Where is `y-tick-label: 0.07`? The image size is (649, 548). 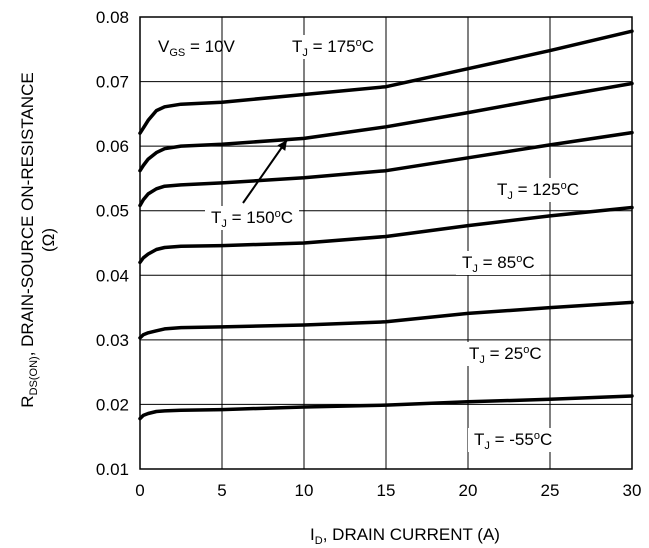 y-tick-label: 0.07 is located at coordinates (112, 82).